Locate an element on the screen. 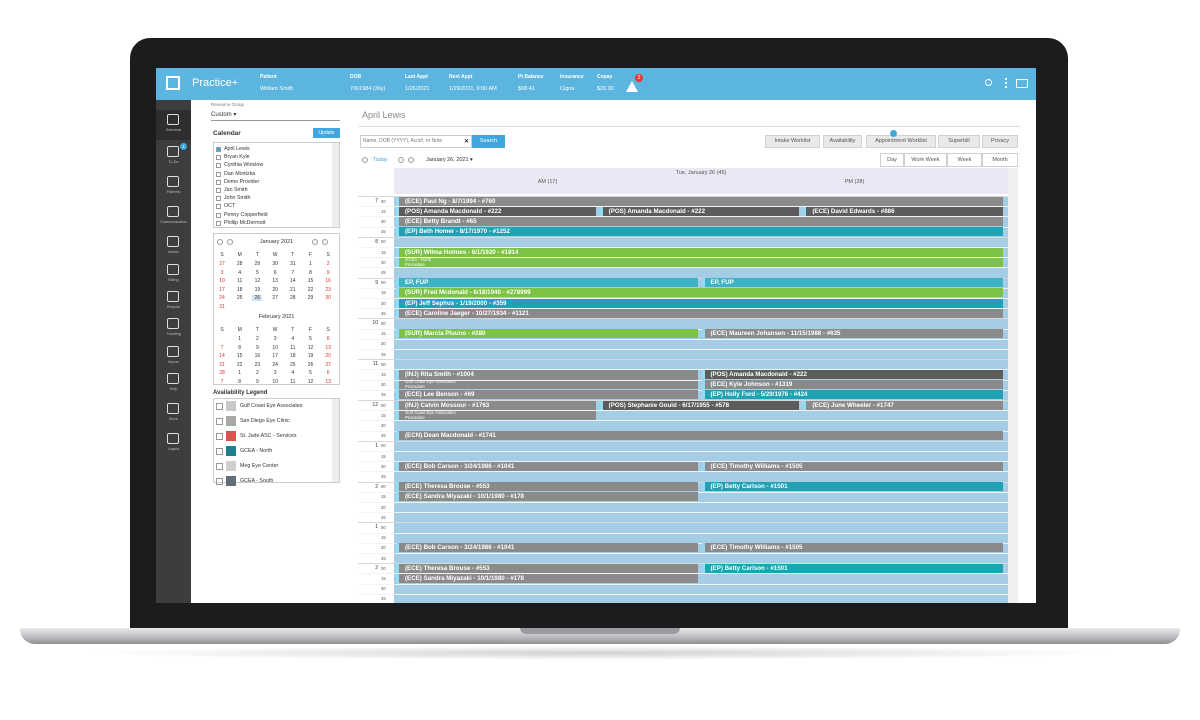 This screenshot has height=720, width=1200. search-icon is located at coordinates (988, 82).